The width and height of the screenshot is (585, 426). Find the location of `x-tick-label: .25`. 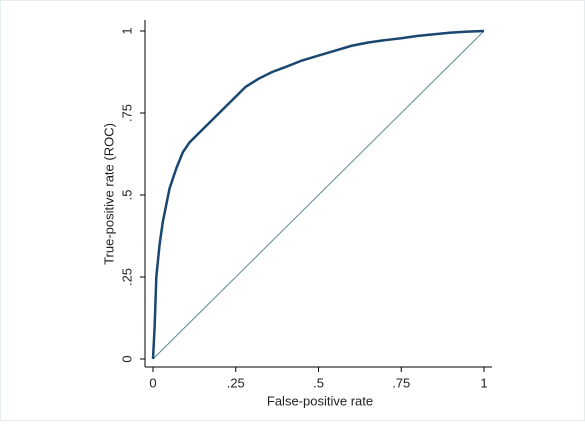

x-tick-label: .25 is located at coordinates (236, 382).